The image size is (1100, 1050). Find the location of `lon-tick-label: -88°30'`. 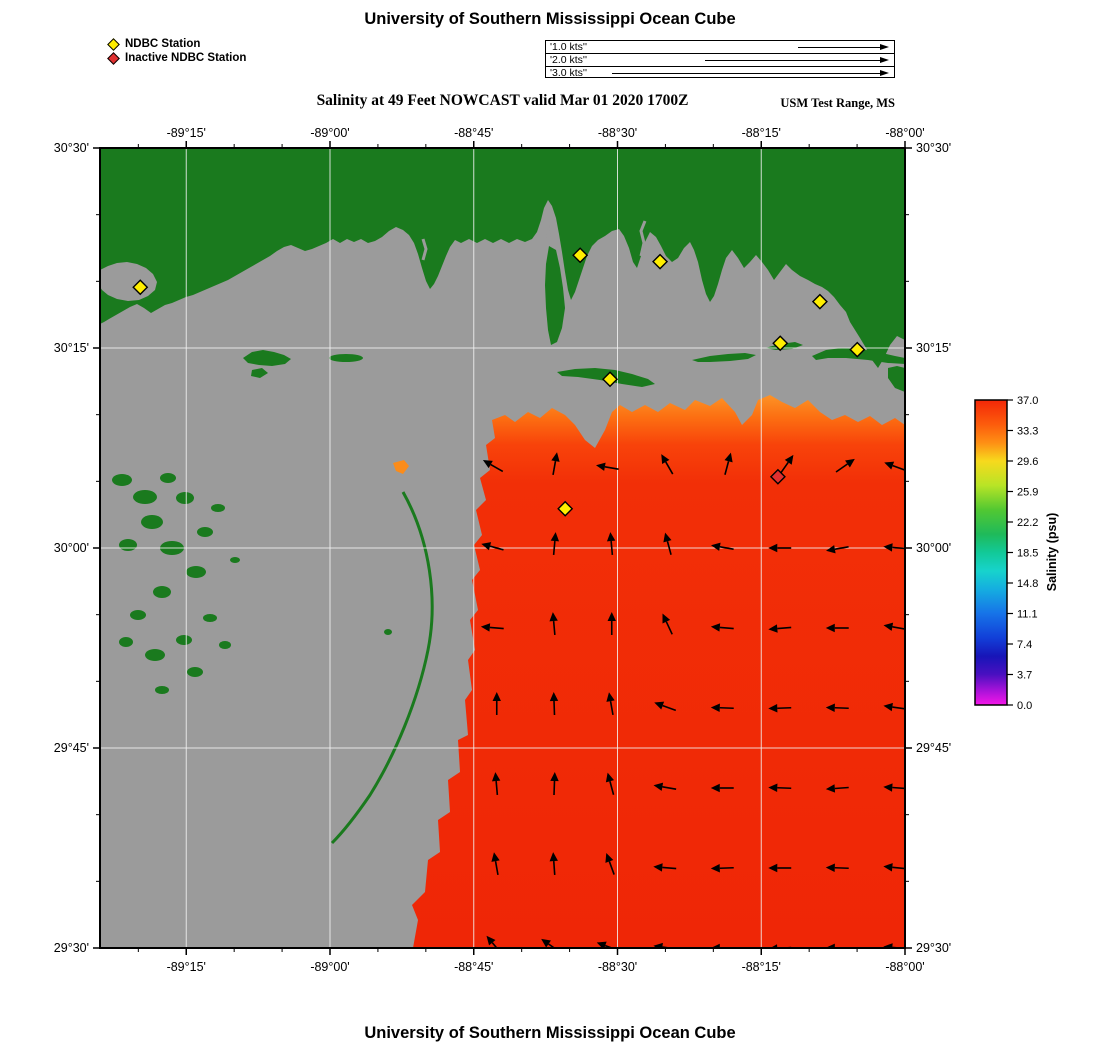

lon-tick-label: -88°30' is located at coordinates (617, 967).